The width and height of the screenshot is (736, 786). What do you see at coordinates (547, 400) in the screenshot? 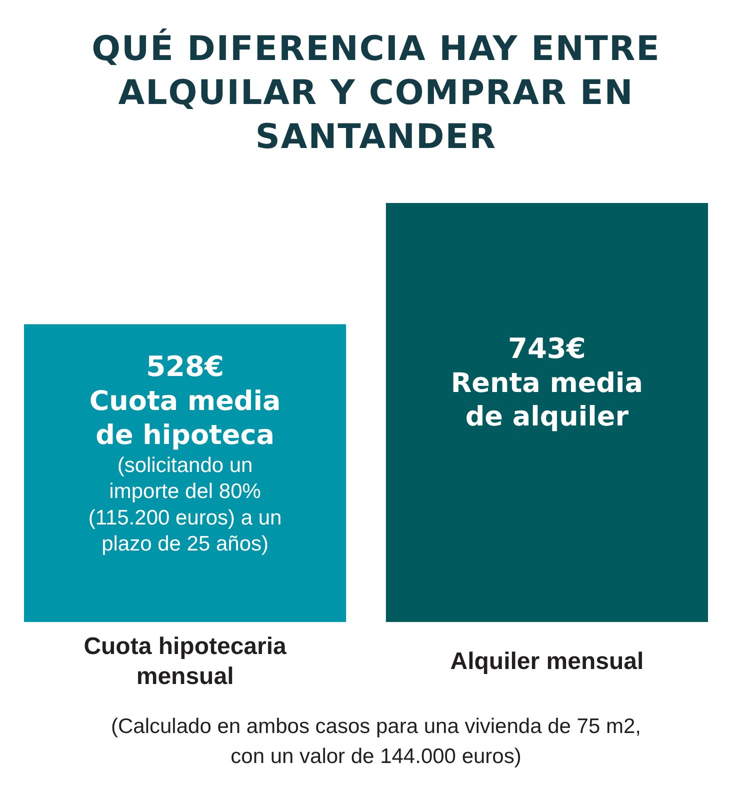
I see `annotation: Renta media de alquiler` at bounding box center [547, 400].